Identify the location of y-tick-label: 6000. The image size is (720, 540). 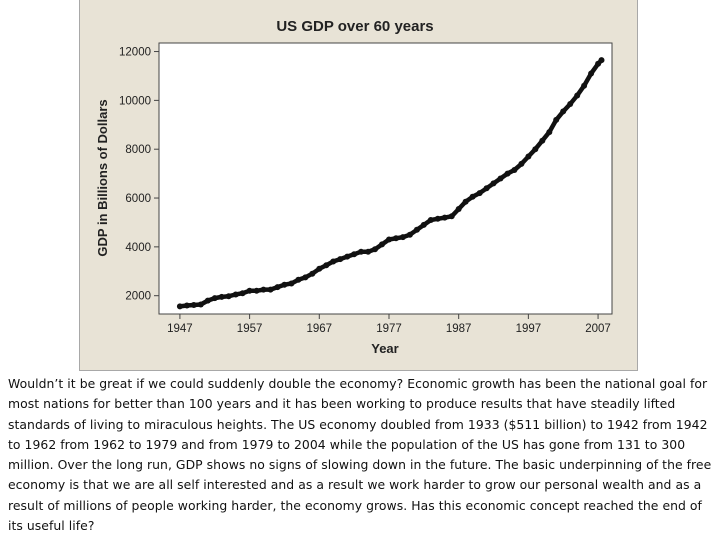
(138, 199).